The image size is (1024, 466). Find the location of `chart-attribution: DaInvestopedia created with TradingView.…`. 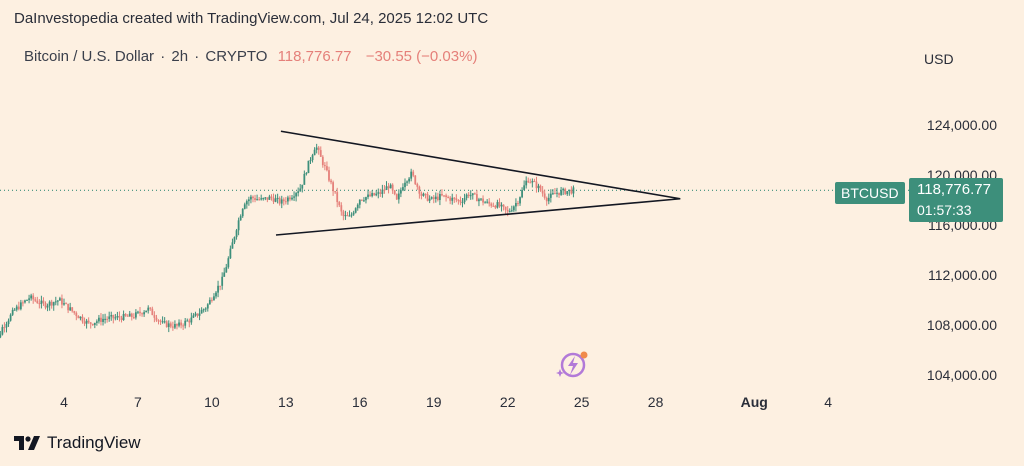

chart-attribution: DaInvestopedia created with TradingView.… is located at coordinates (251, 18).